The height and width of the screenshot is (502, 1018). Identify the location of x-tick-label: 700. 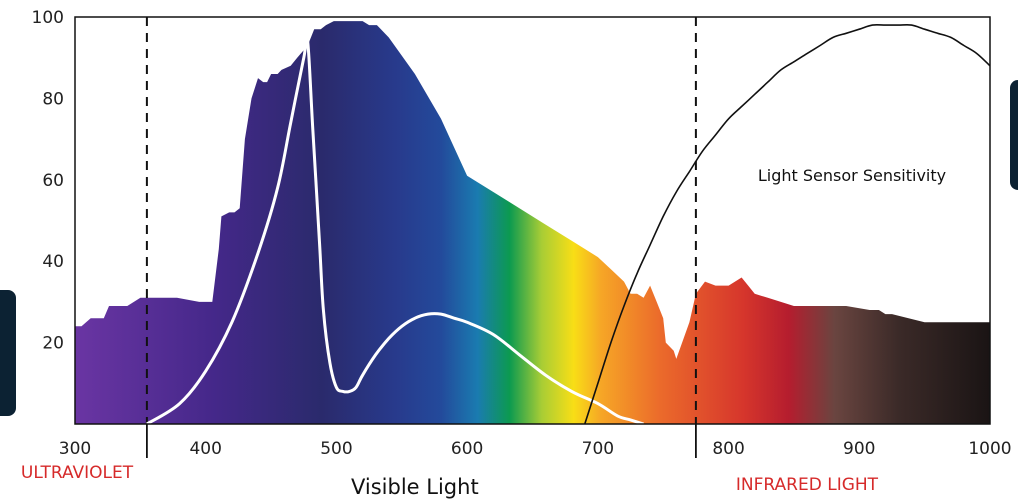
(598, 449).